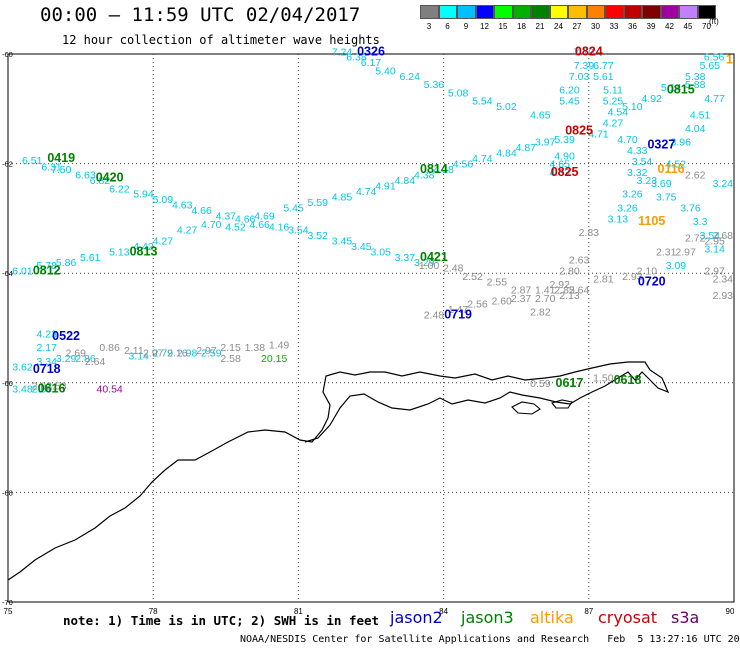 This screenshot has height=650, width=740. I want to click on wave-height-value: 2.85, so click(564, 291).